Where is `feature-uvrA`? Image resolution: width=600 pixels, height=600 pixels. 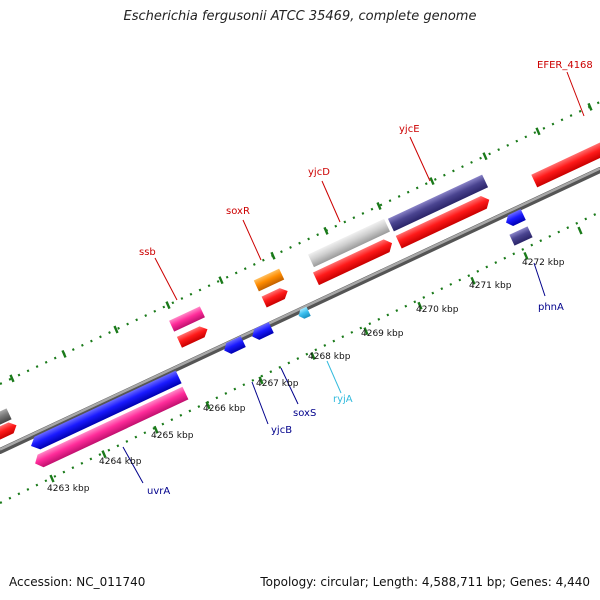
feature-uvrA is located at coordinates (110, 428).